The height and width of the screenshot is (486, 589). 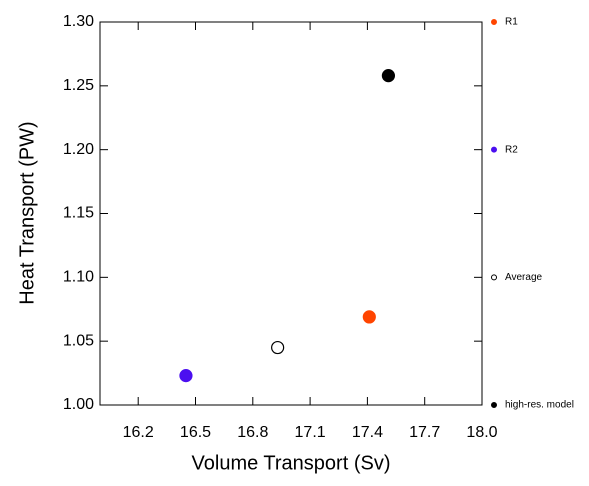 What do you see at coordinates (424, 432) in the screenshot?
I see `x-tick-label: 17.7` at bounding box center [424, 432].